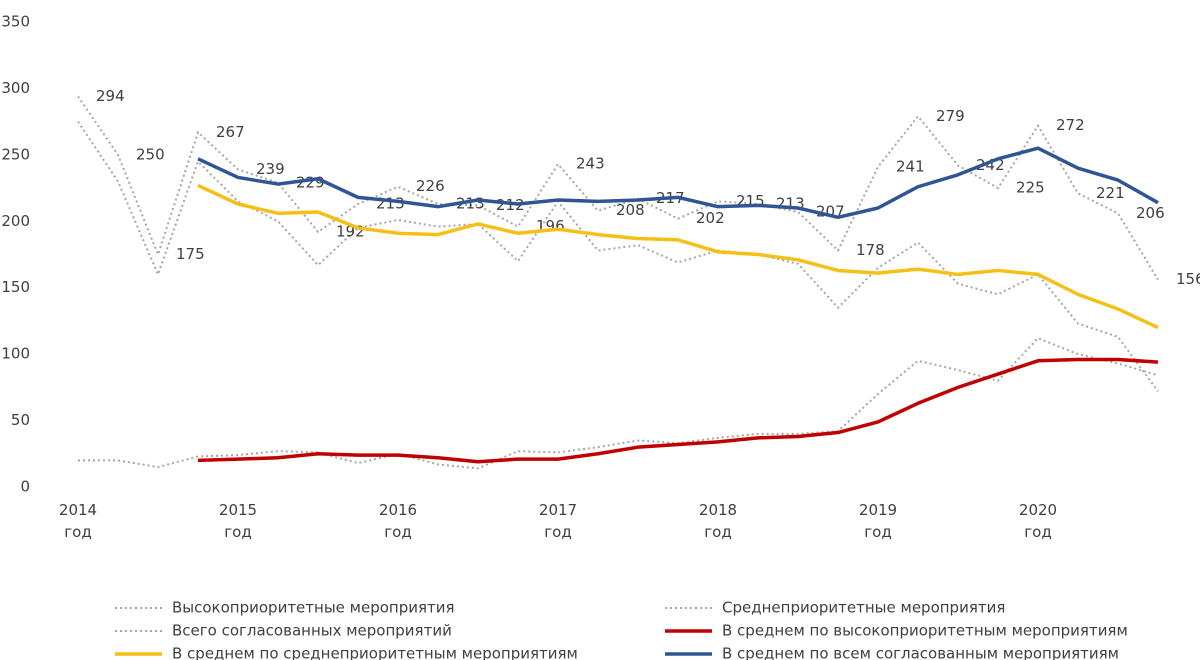 This screenshot has width=1200, height=660. What do you see at coordinates (630, 210) in the screenshot?
I see `data-label: 208` at bounding box center [630, 210].